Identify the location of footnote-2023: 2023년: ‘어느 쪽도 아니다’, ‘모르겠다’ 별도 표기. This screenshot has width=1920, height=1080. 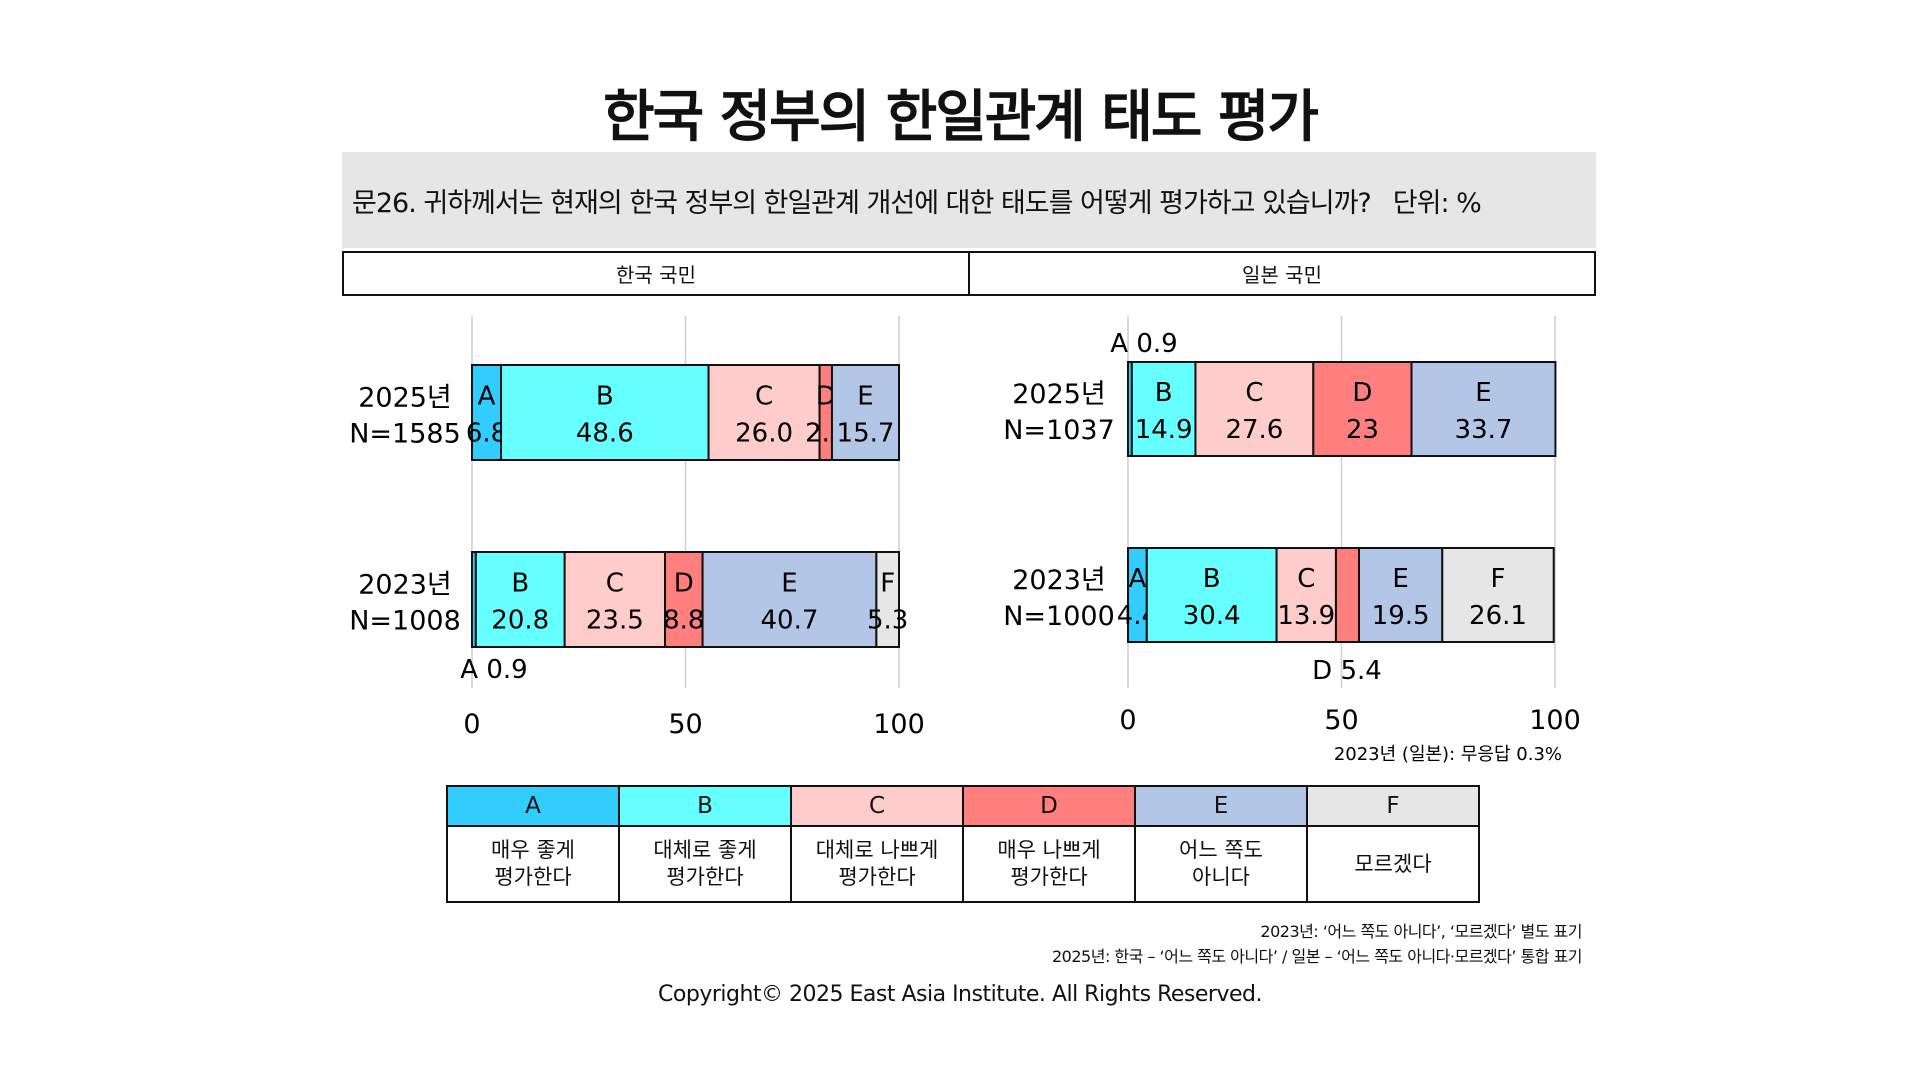
(1421, 931).